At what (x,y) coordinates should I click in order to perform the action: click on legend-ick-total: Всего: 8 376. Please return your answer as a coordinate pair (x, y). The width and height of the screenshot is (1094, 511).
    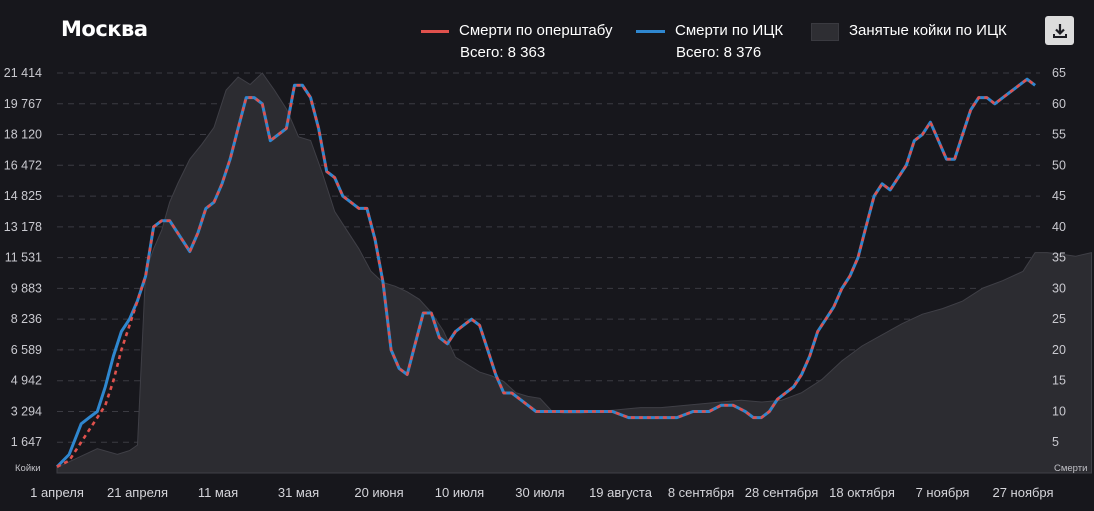
    Looking at the image, I should click on (719, 52).